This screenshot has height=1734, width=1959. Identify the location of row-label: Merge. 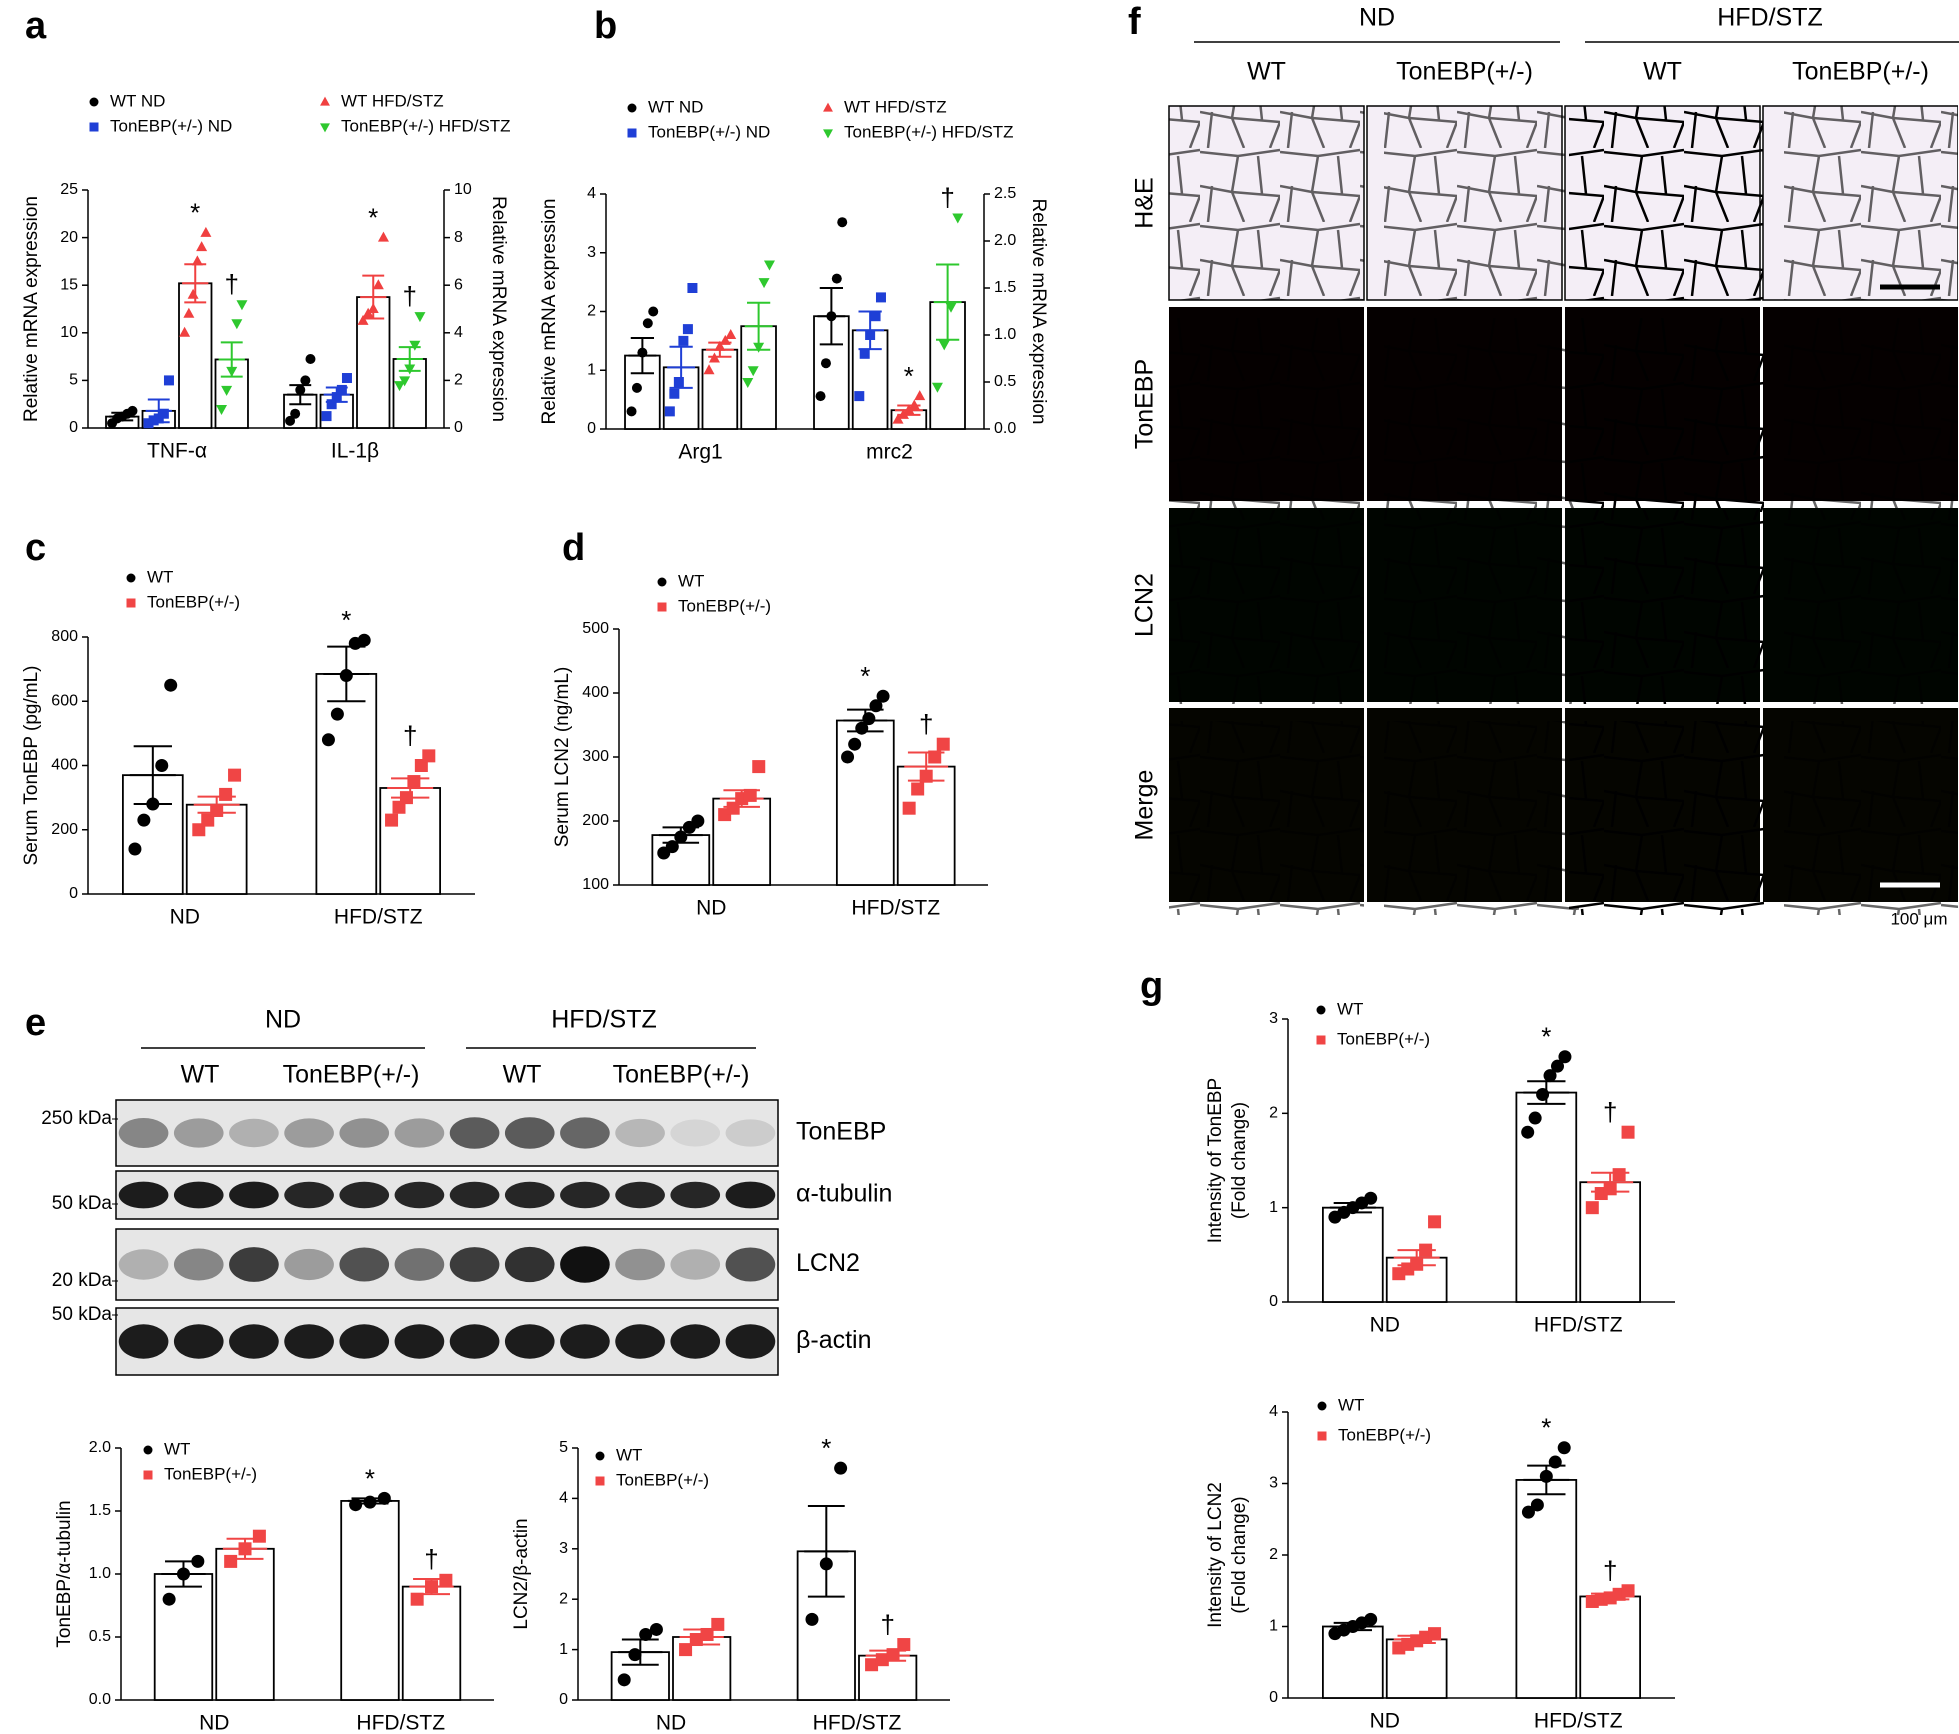
(1145, 805).